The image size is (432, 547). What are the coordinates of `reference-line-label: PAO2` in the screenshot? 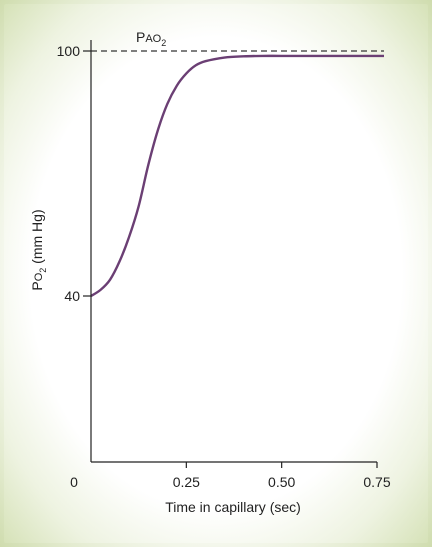 It's located at (151, 38).